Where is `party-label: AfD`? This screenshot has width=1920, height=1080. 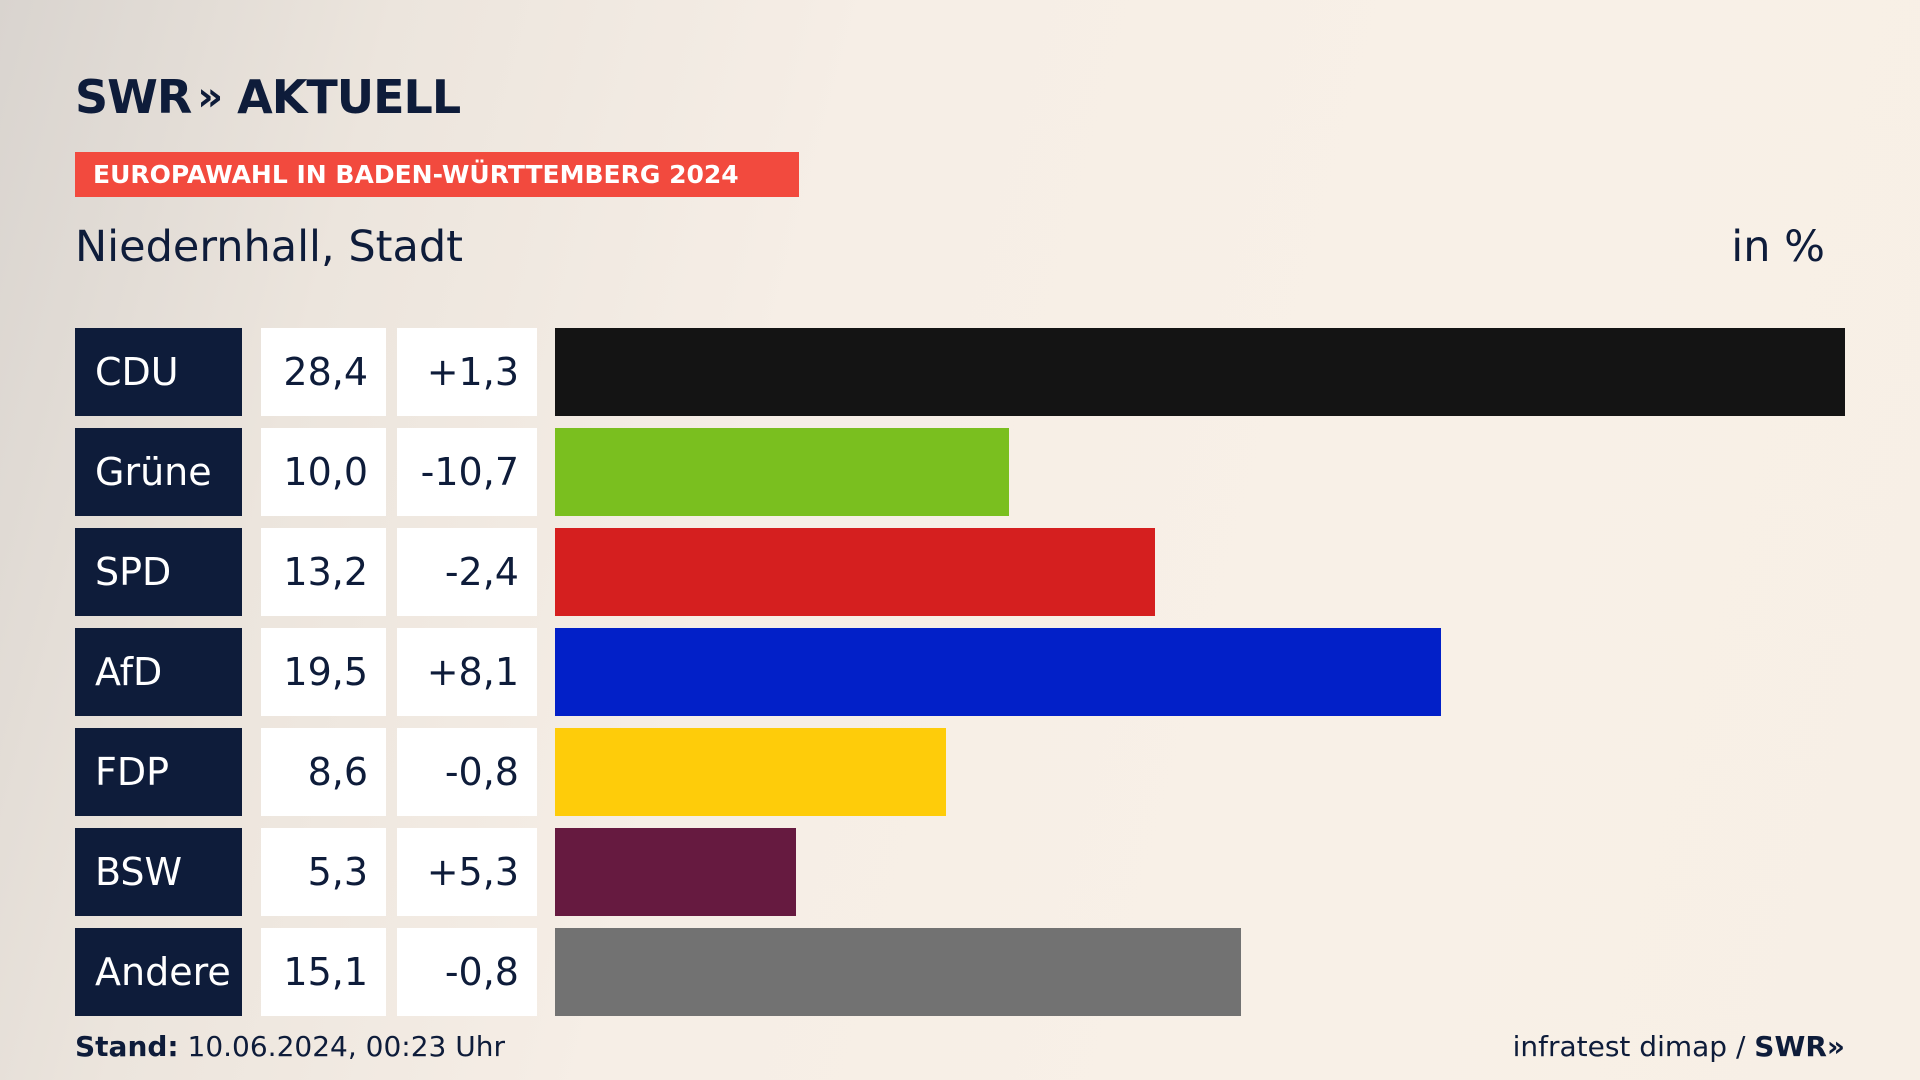
party-label: AfD is located at coordinates (158, 672).